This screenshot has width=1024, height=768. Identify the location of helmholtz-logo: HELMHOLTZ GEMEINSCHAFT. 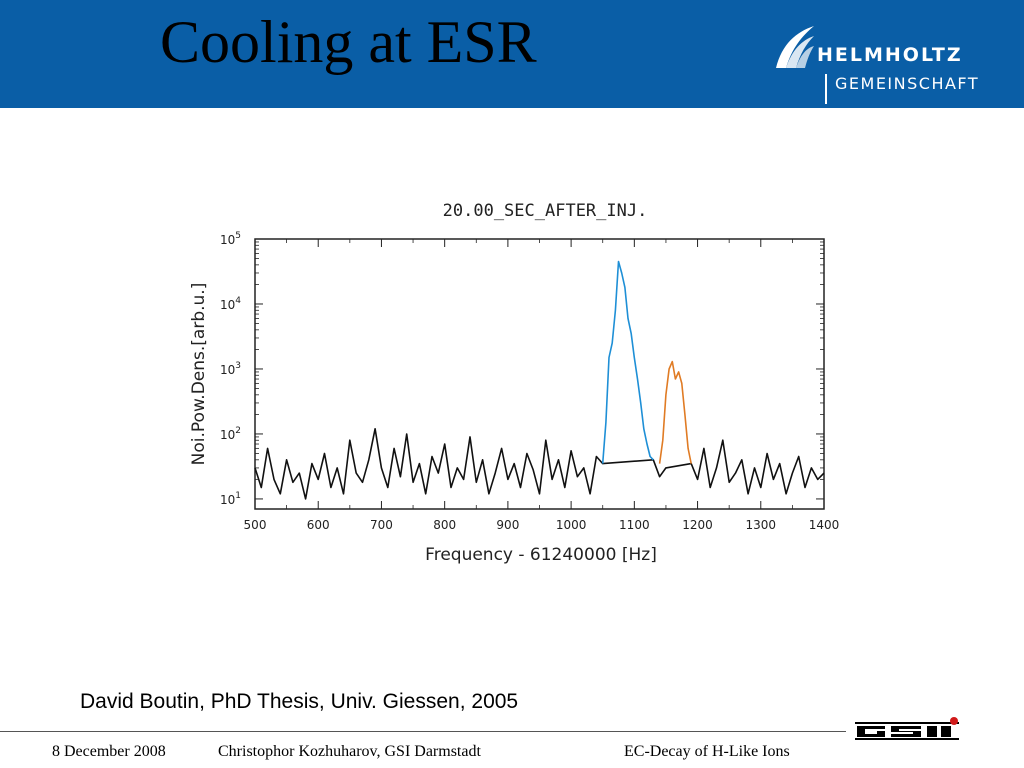
(892, 63).